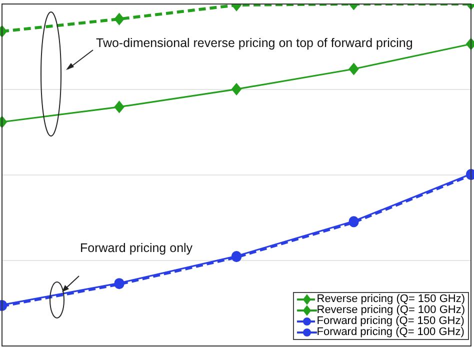 The height and width of the screenshot is (348, 474). Describe the element at coordinates (390, 310) in the screenshot. I see `legend-label: Reverse pricing (Q= 100 GHz)` at that location.